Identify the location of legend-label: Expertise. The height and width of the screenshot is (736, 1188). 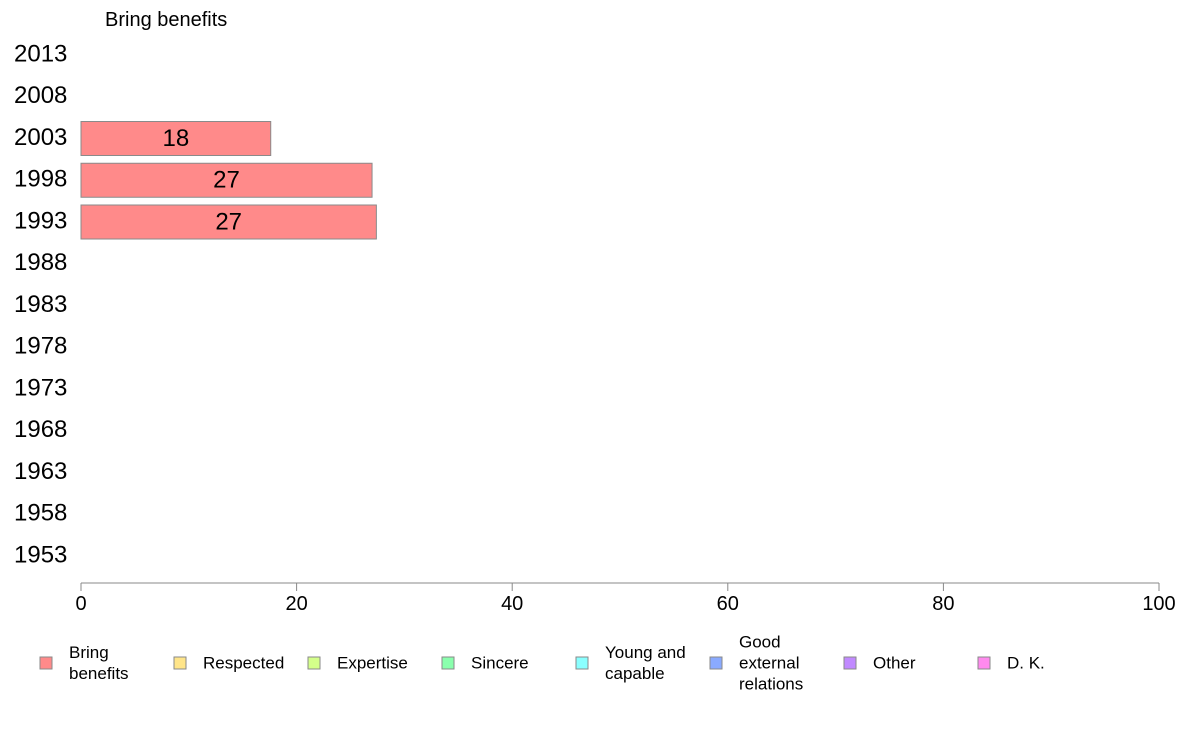
(372, 662).